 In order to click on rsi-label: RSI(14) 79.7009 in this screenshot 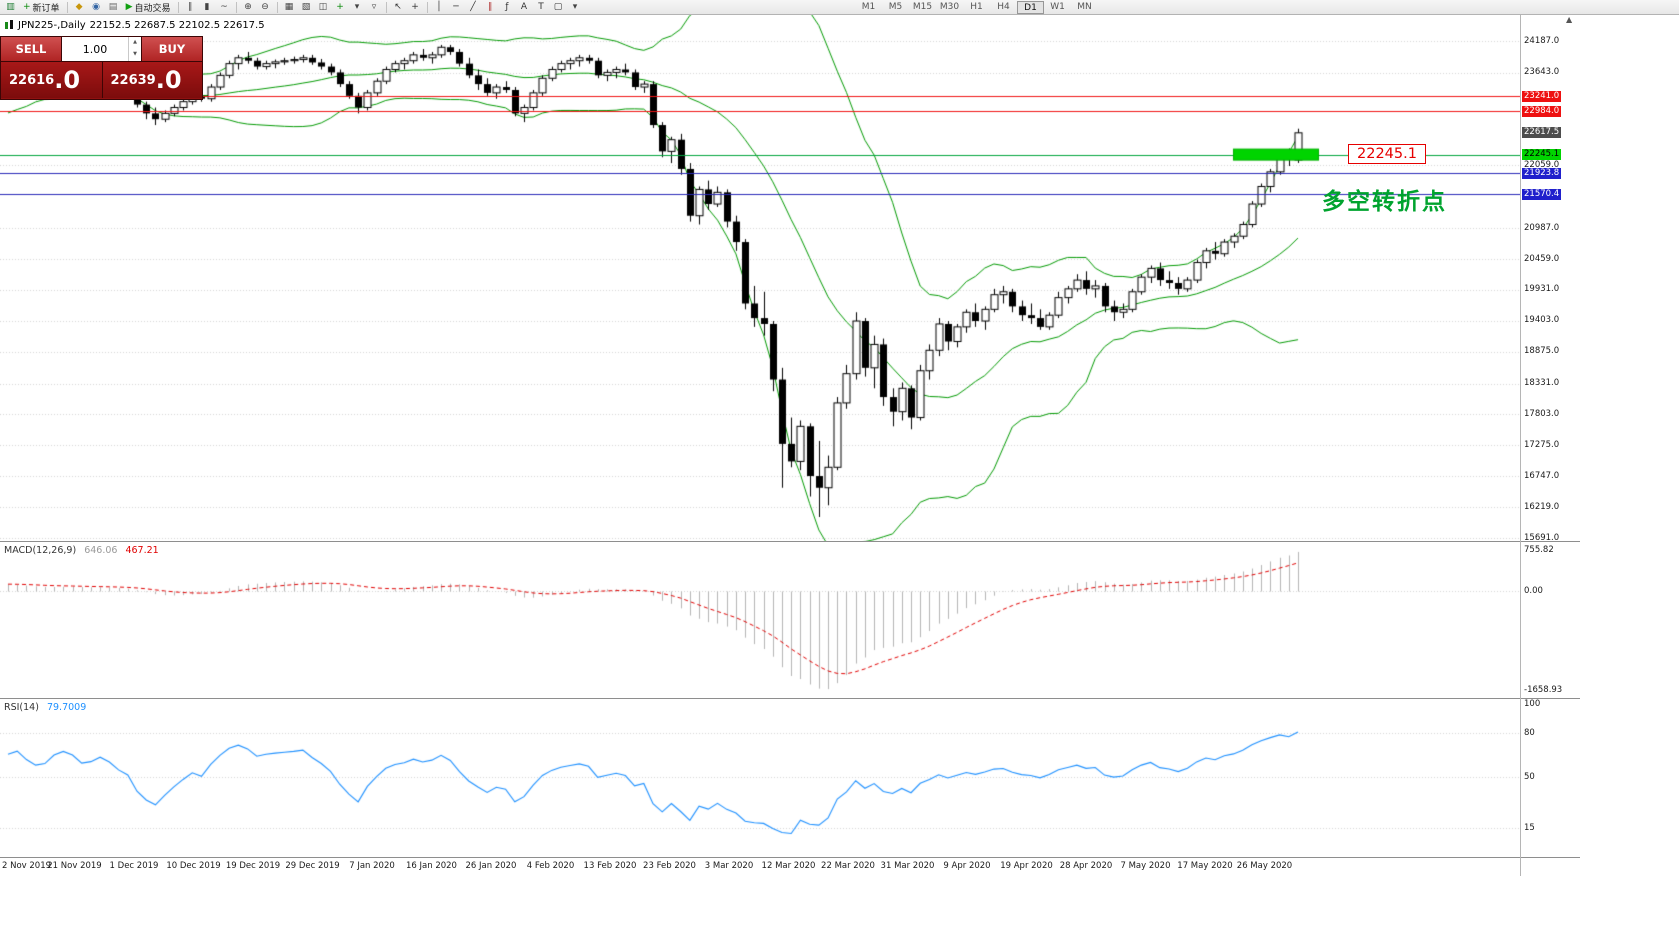, I will do `click(45, 707)`.